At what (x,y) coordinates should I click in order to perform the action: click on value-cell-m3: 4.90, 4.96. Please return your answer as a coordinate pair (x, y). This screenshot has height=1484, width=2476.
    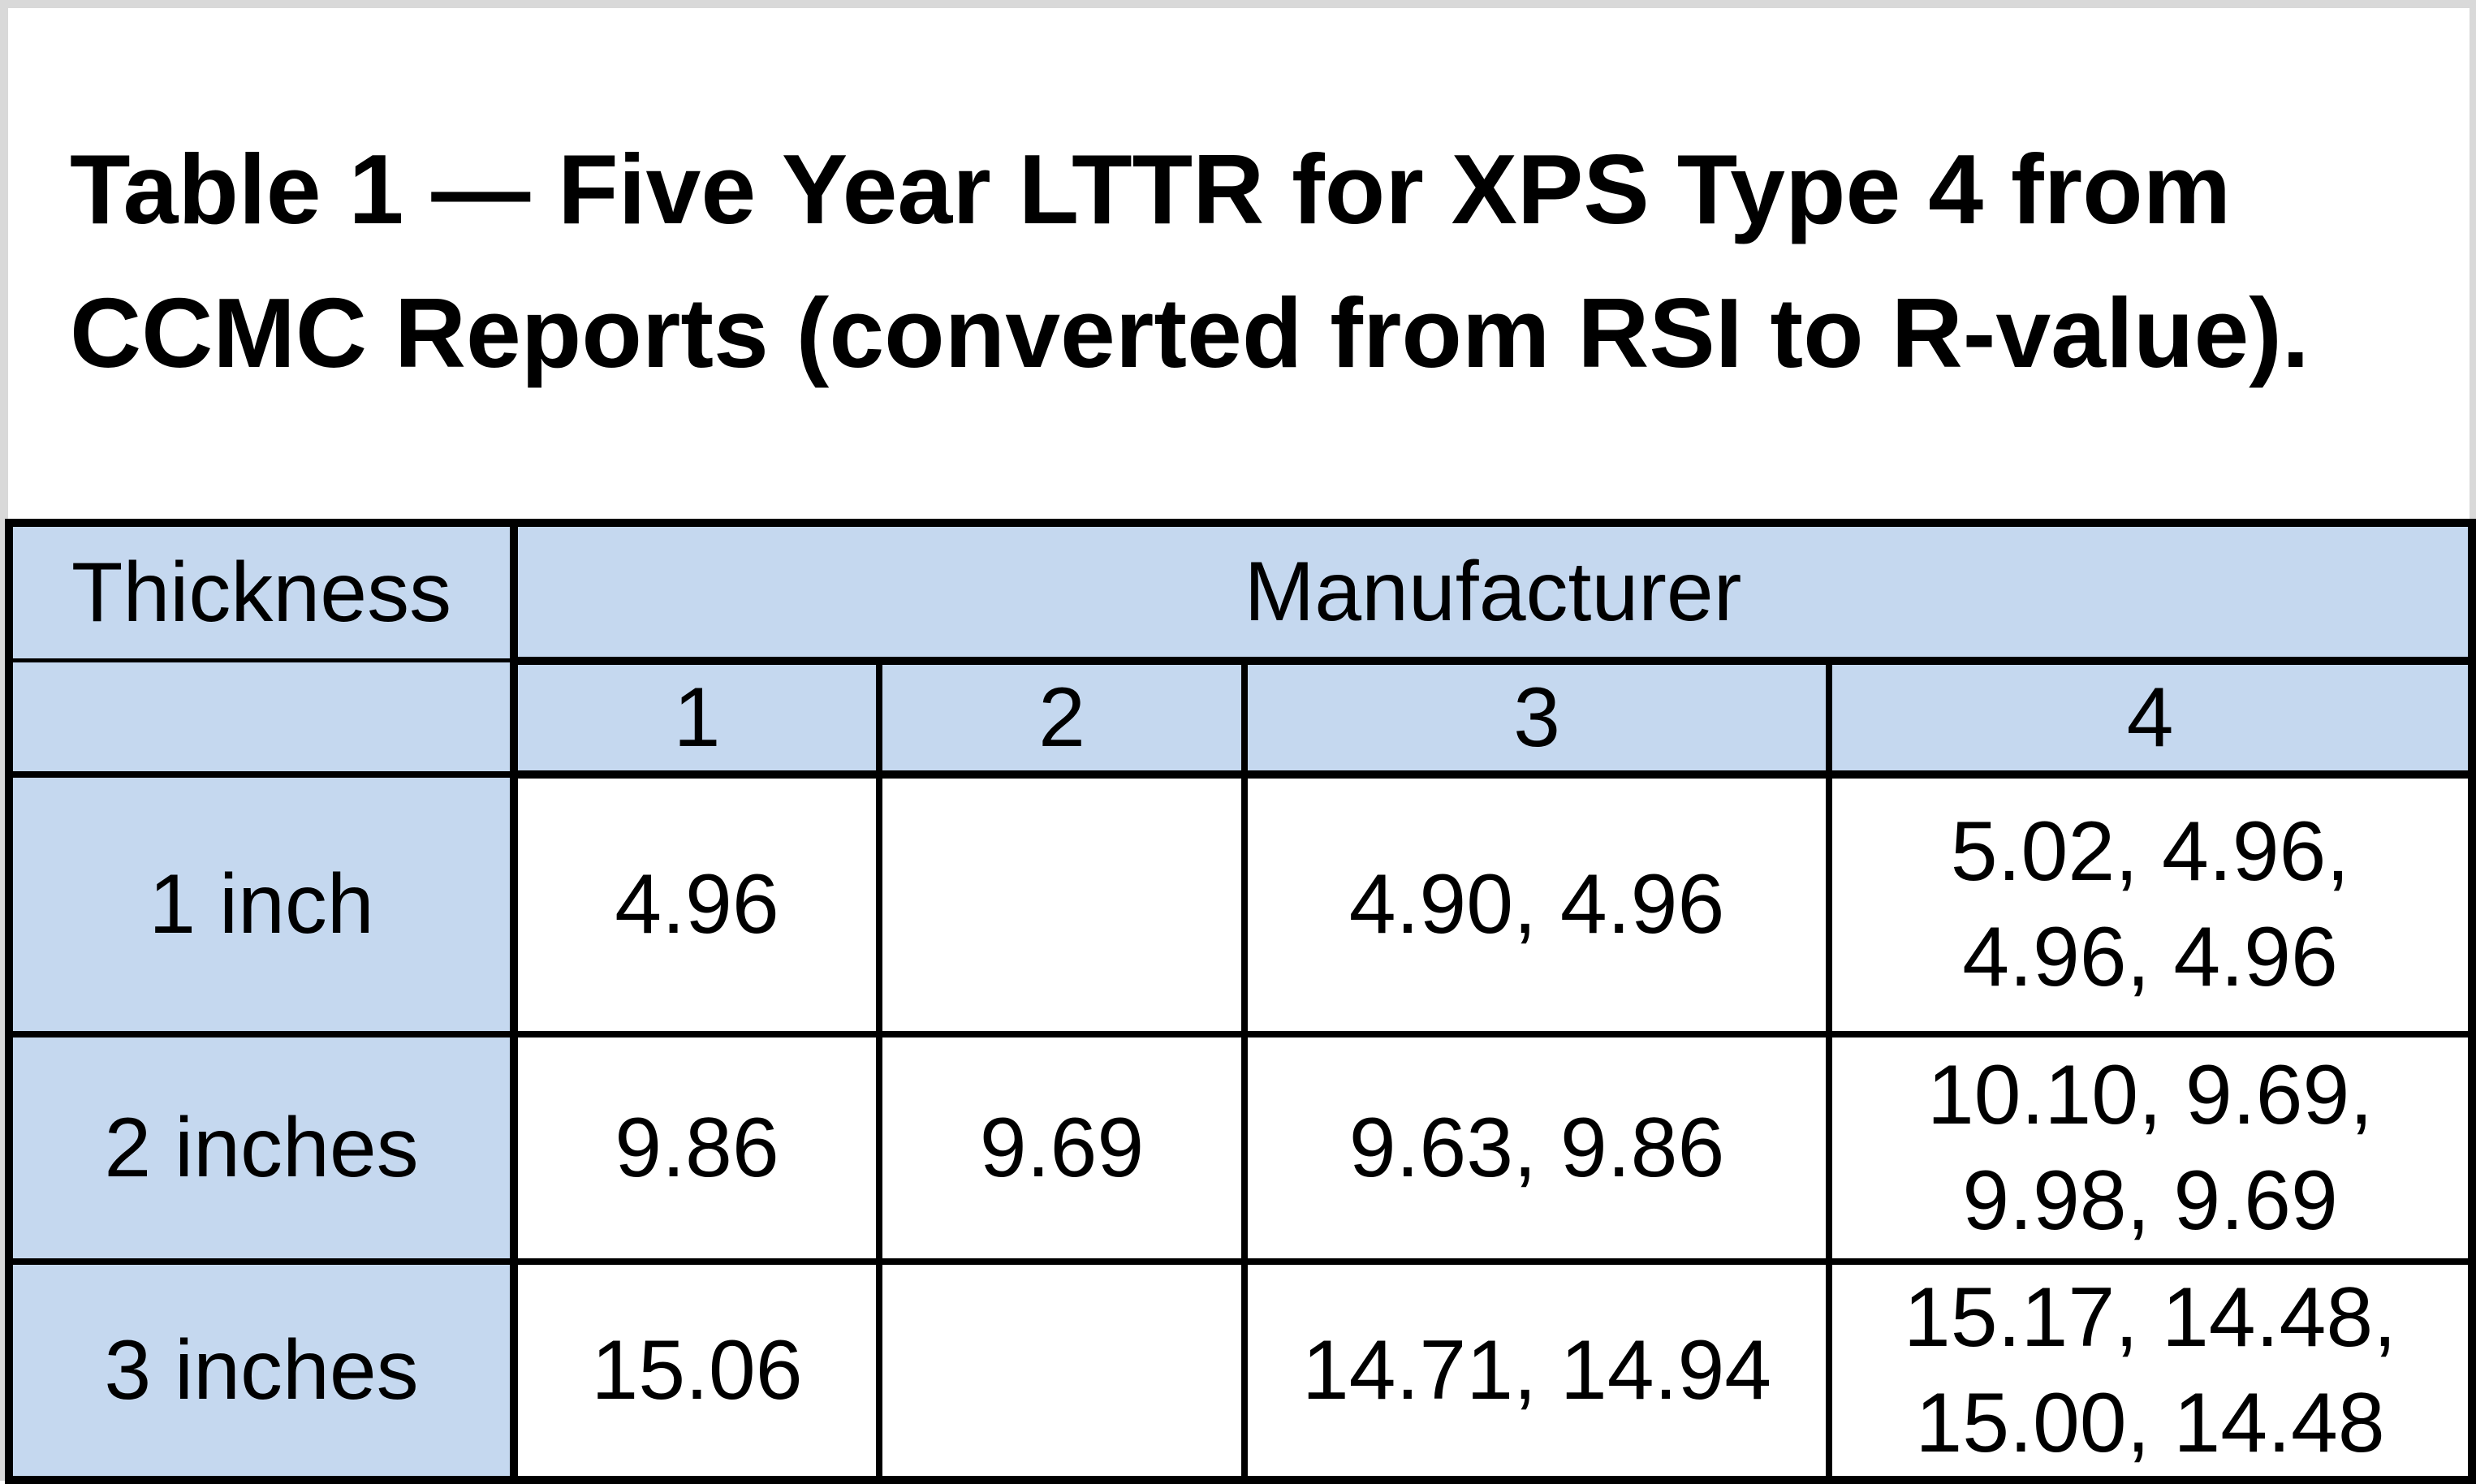
    Looking at the image, I should click on (1536, 904).